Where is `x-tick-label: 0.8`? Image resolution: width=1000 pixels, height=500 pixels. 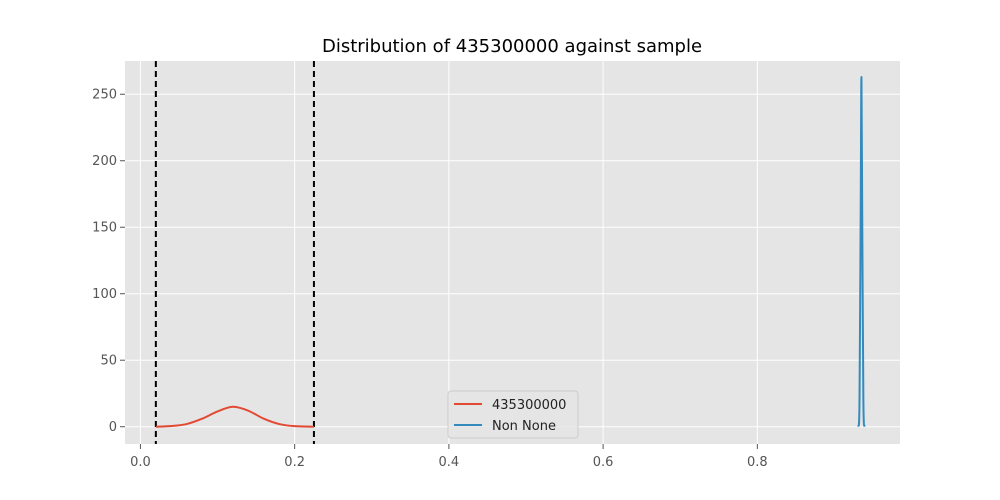
x-tick-label: 0.8 is located at coordinates (757, 462).